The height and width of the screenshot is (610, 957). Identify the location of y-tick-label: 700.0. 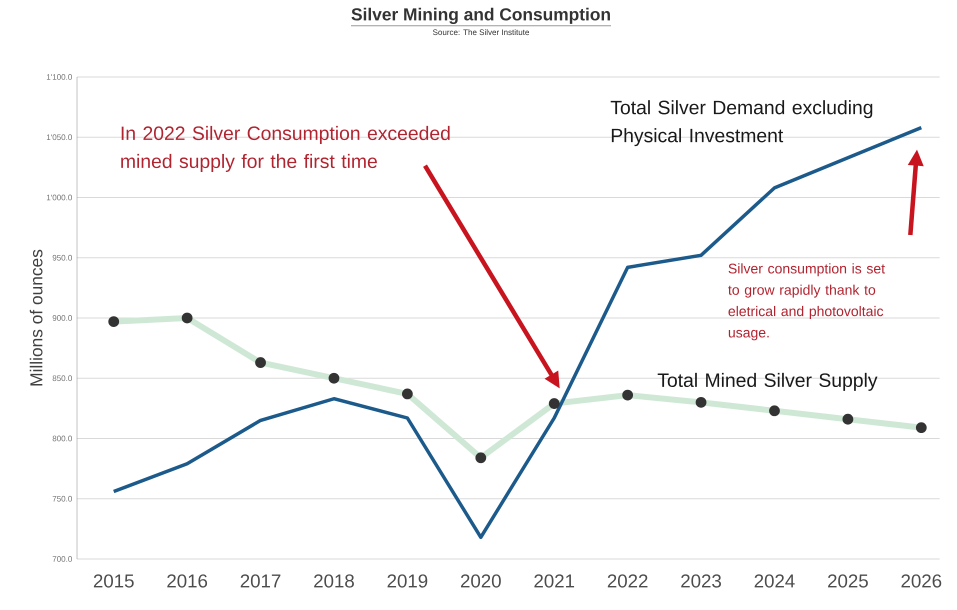
(62, 559).